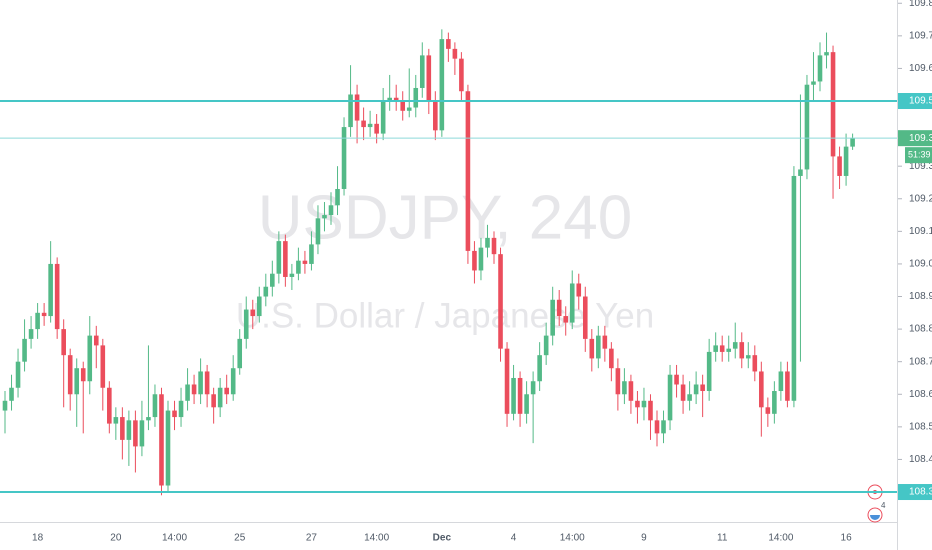 This screenshot has width=932, height=550. What do you see at coordinates (920, 138) in the screenshot?
I see `last-price-label: 109.386` at bounding box center [920, 138].